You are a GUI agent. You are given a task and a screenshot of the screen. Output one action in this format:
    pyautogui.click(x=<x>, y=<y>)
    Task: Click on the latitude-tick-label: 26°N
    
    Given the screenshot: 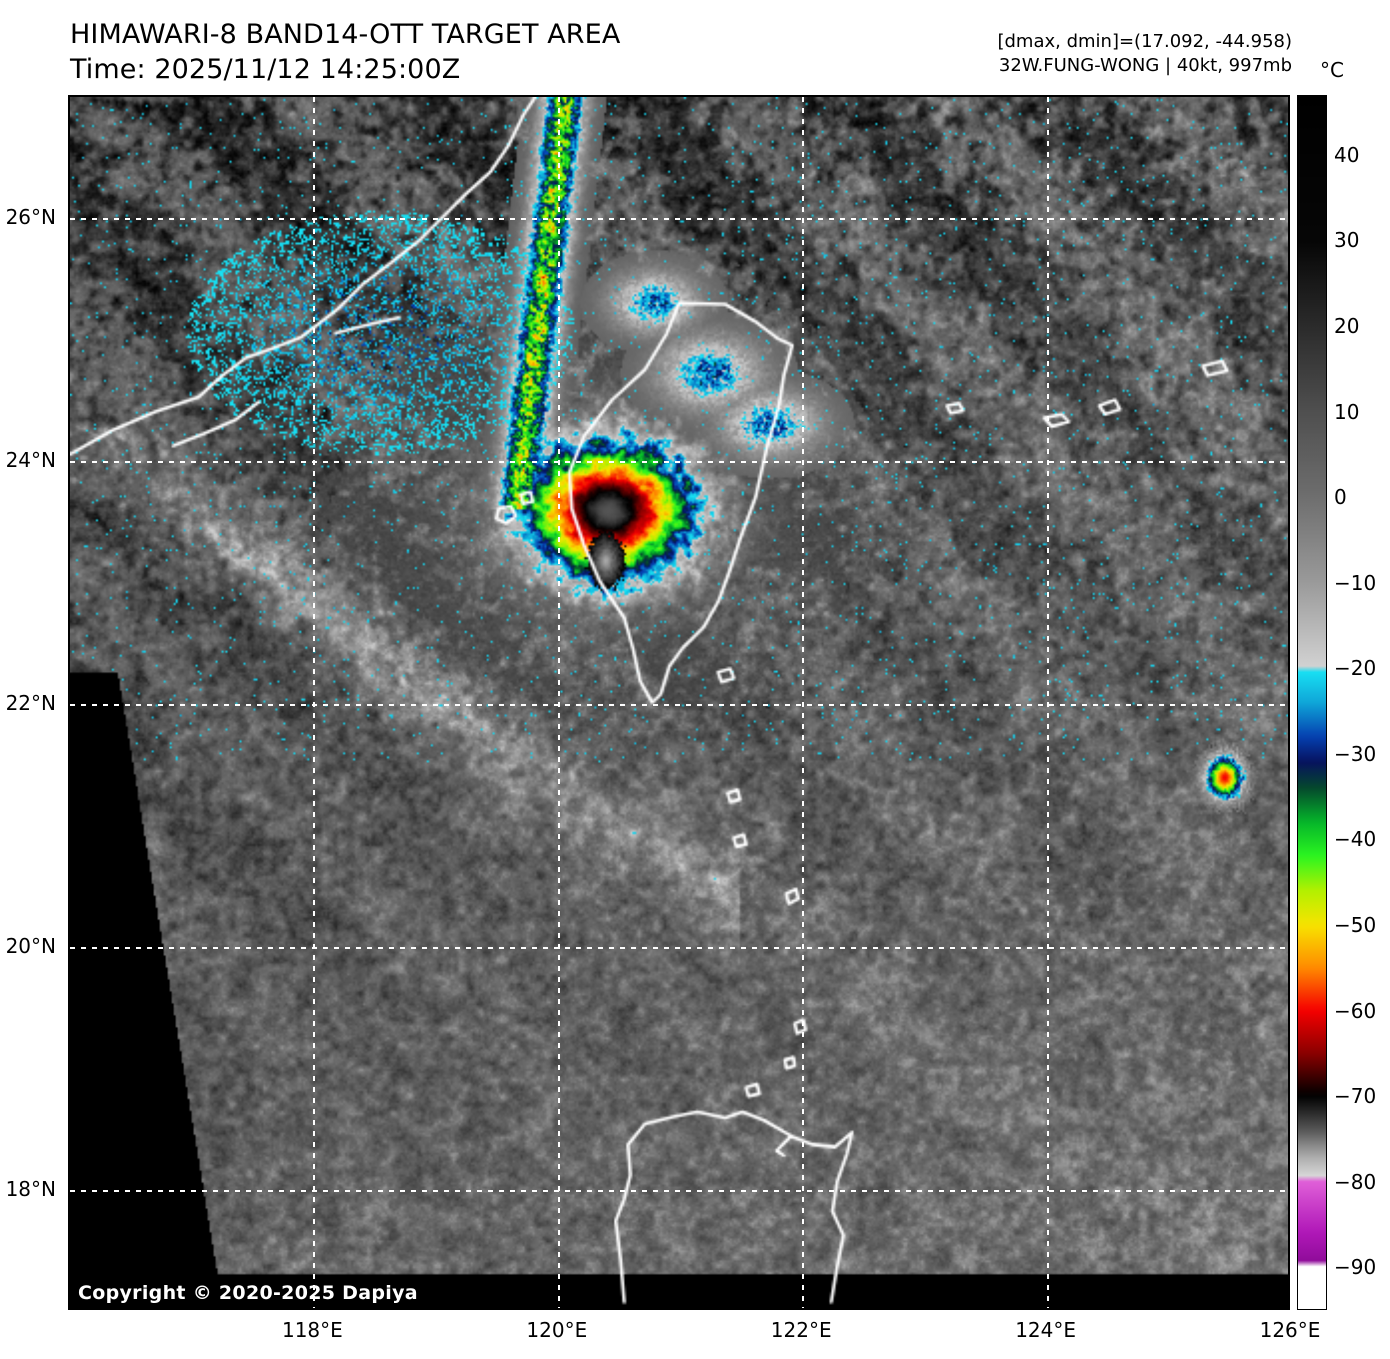 What is the action you would take?
    pyautogui.click(x=30, y=216)
    